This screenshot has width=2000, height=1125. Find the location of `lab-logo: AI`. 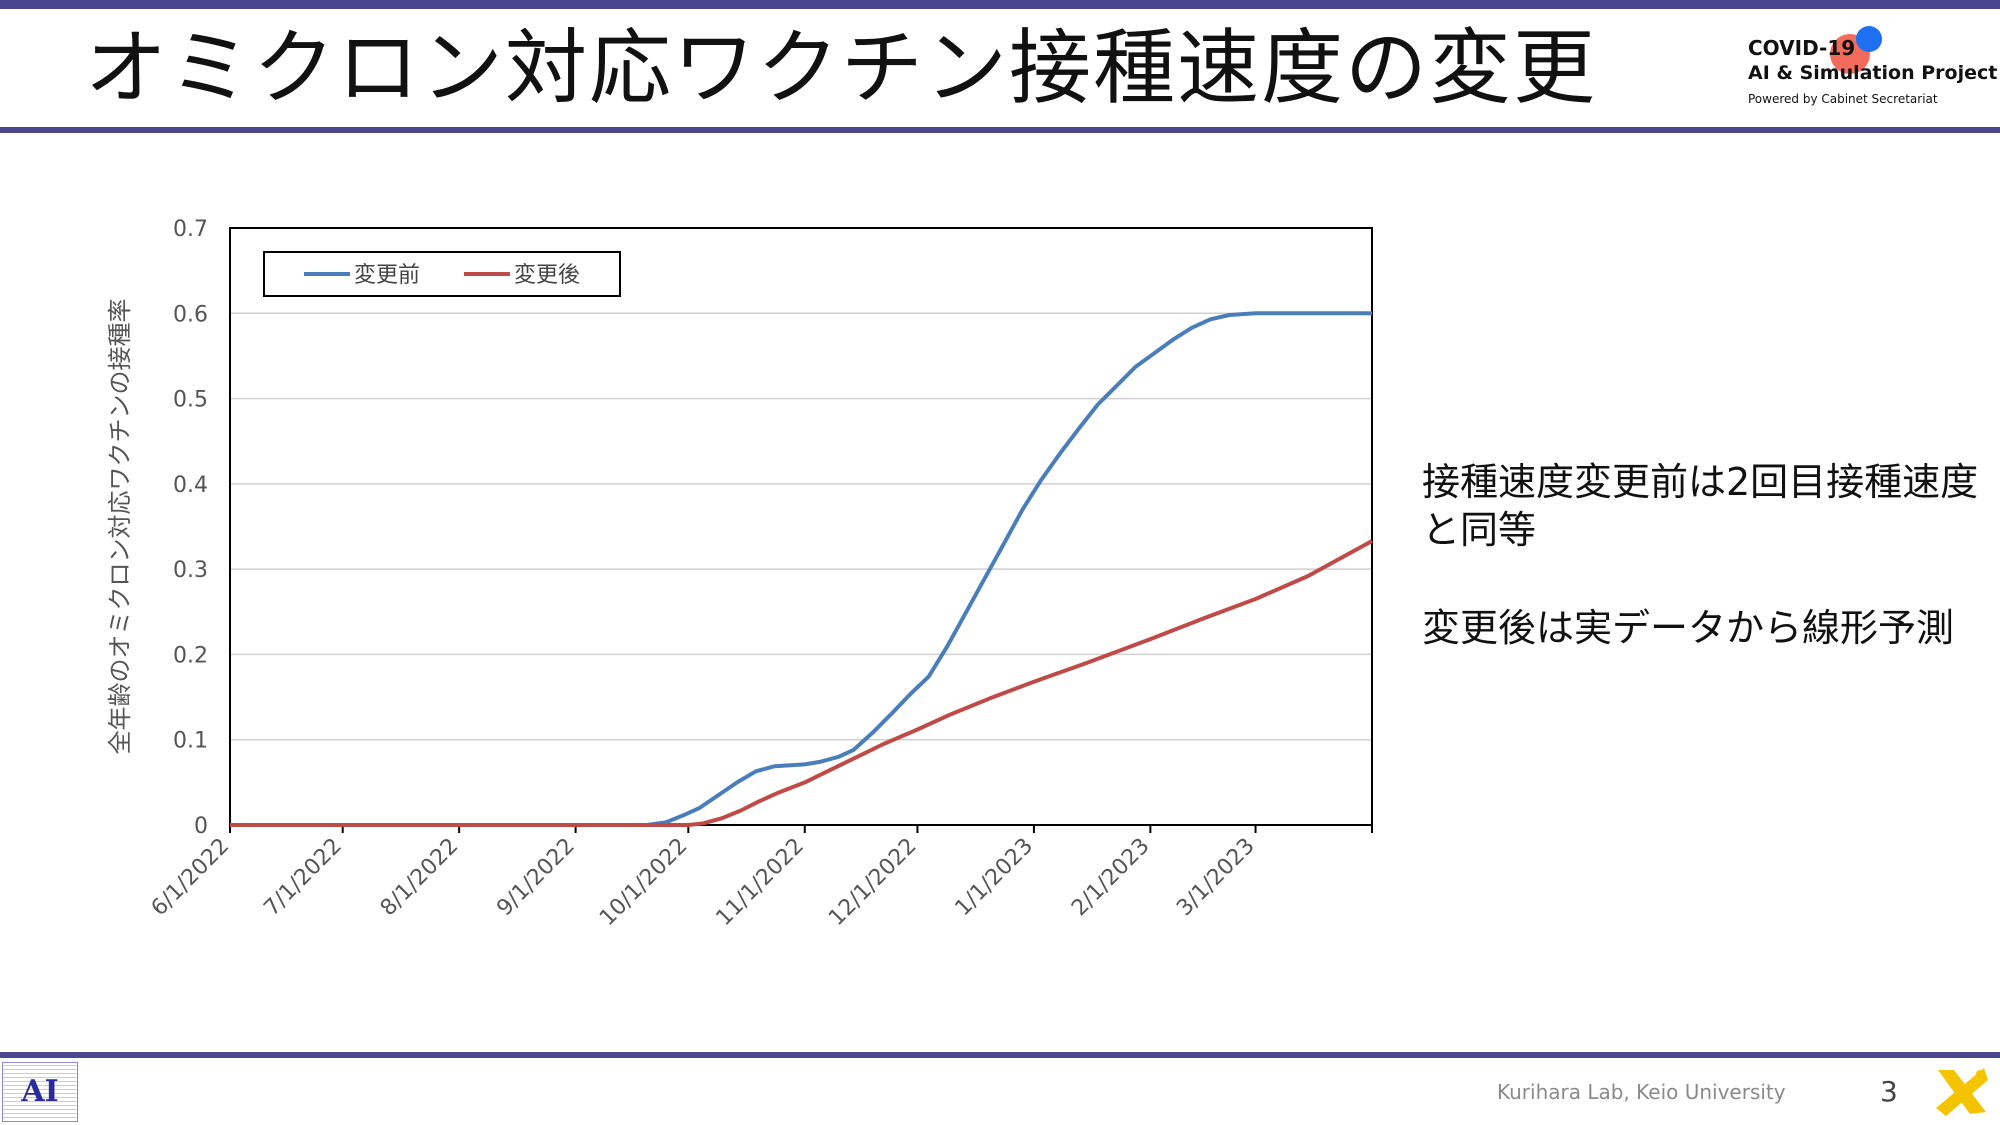

lab-logo: AI is located at coordinates (40, 1092).